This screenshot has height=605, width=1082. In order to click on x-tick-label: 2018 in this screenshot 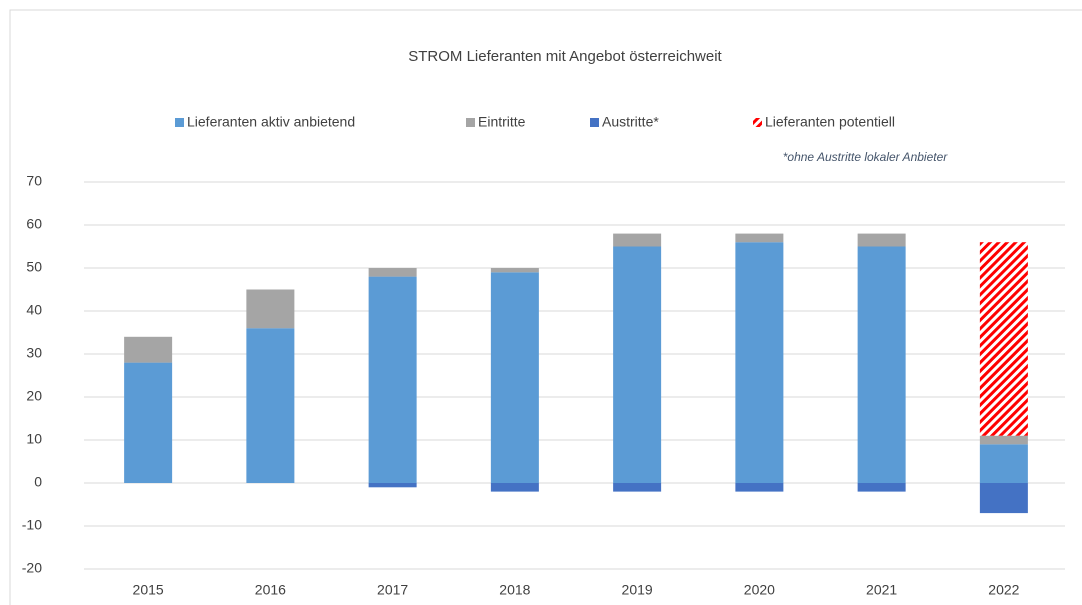, I will do `click(514, 590)`.